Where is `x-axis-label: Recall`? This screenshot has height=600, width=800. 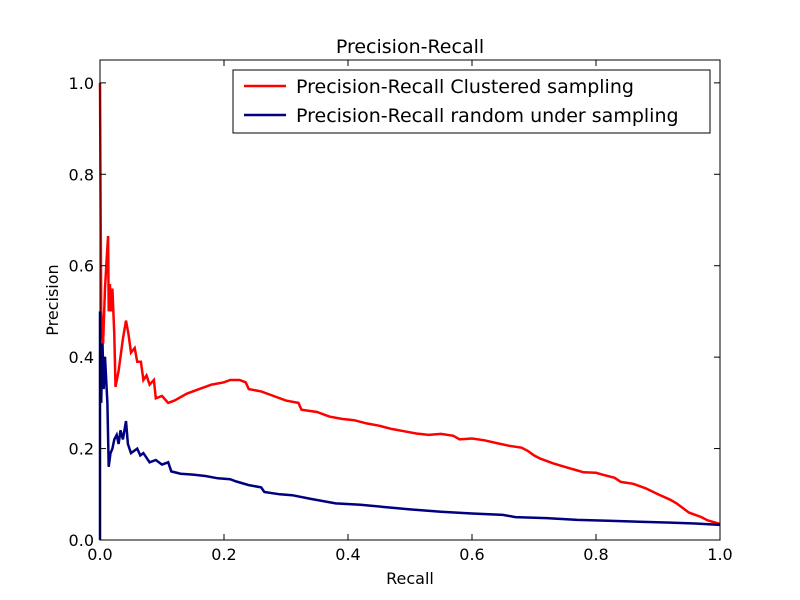 x-axis-label: Recall is located at coordinates (410, 578).